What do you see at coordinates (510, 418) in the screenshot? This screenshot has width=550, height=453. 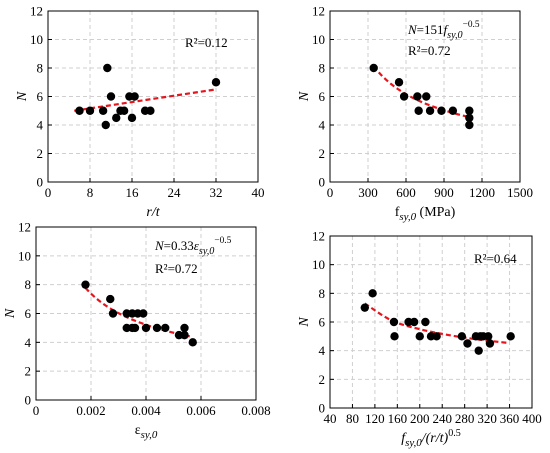 I see `x-tick-label: 360` at bounding box center [510, 418].